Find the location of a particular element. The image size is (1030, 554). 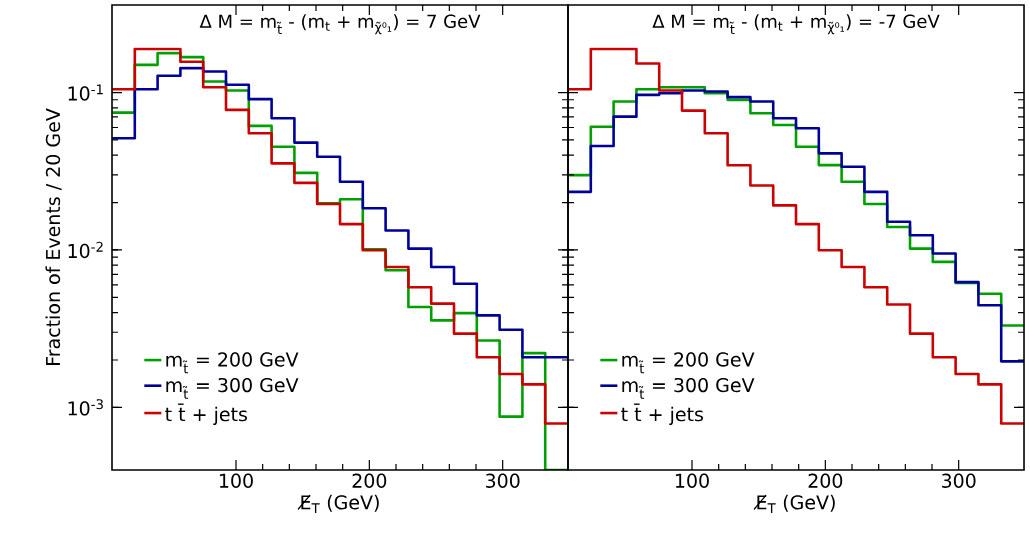

y-axis-title: Fraction of Events / 20 GeV is located at coordinates (53, 236).